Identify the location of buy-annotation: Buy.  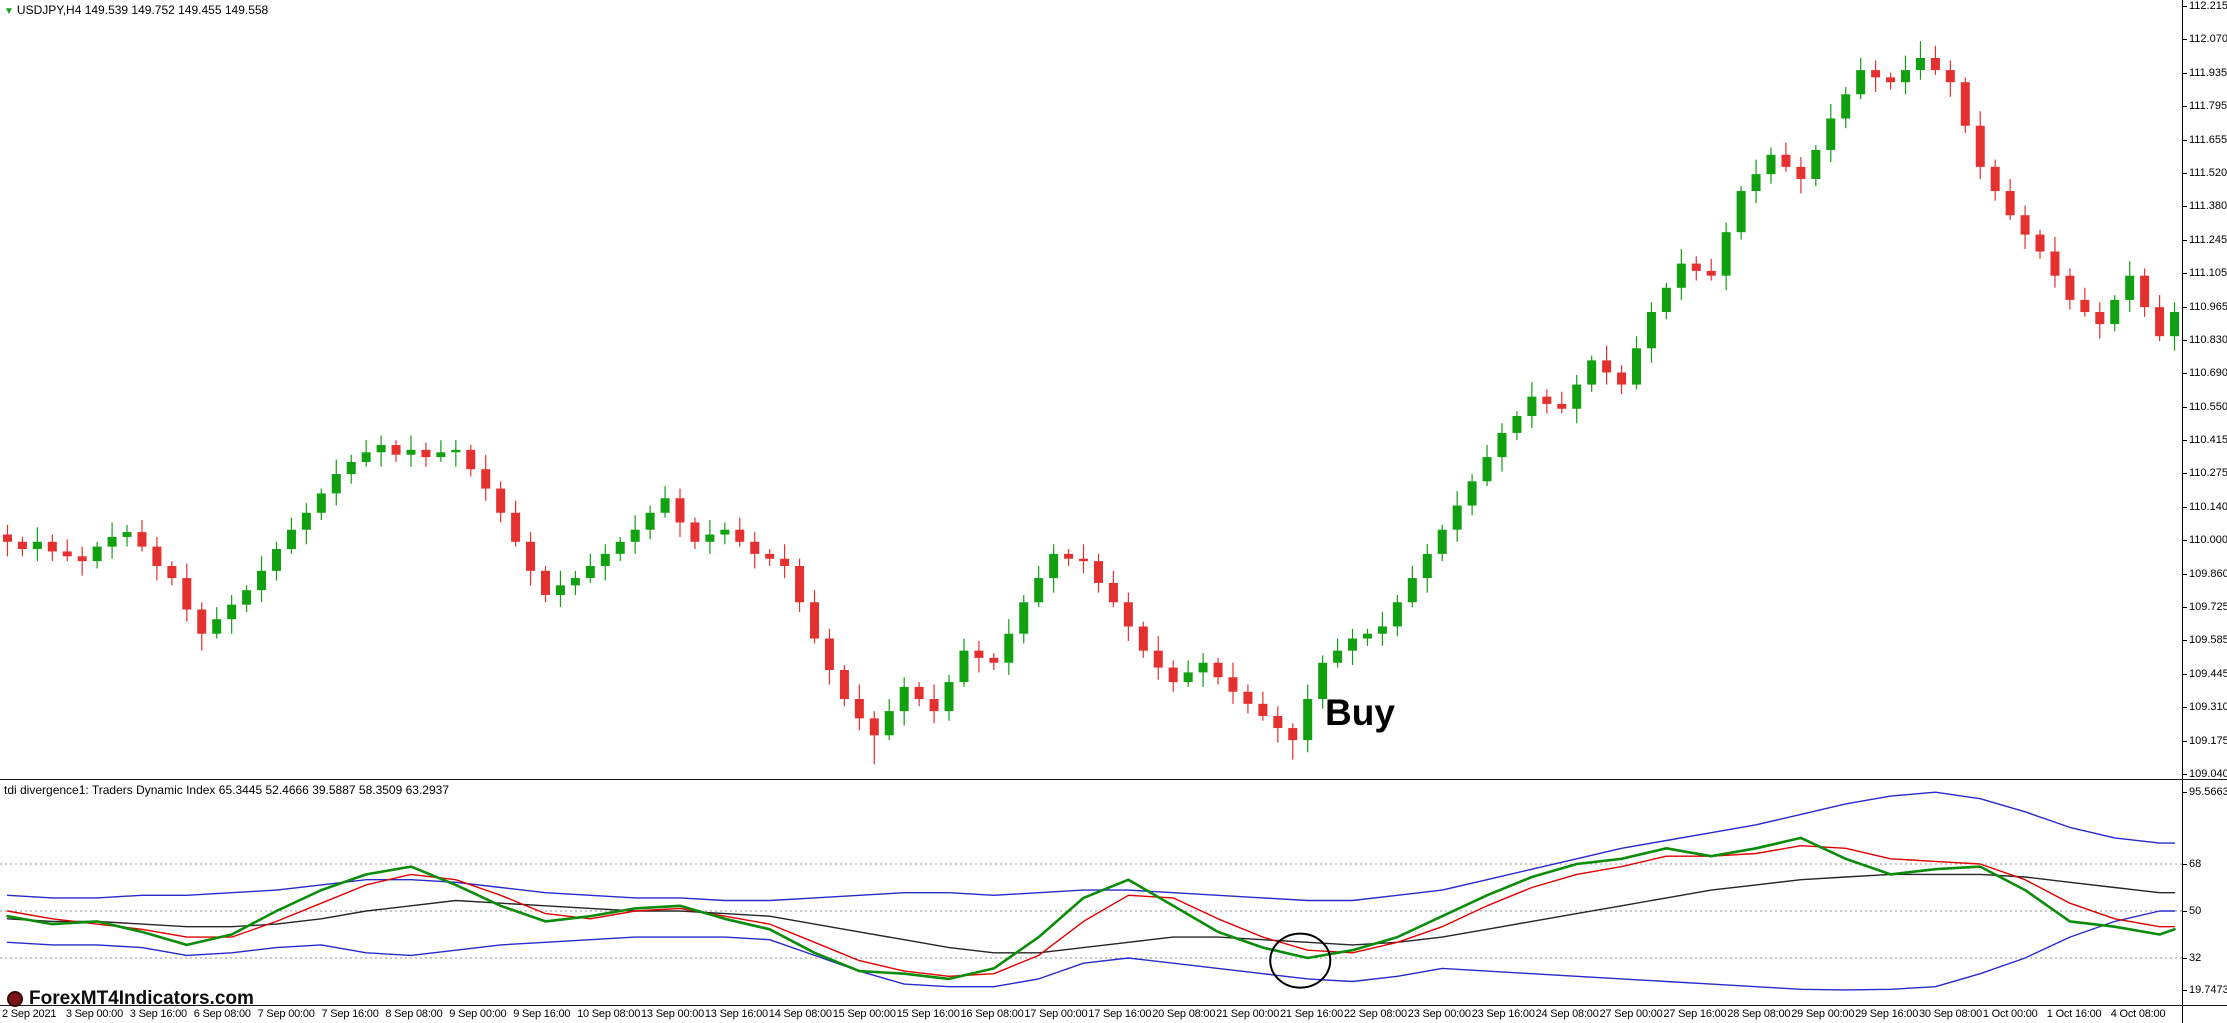
(1360, 712).